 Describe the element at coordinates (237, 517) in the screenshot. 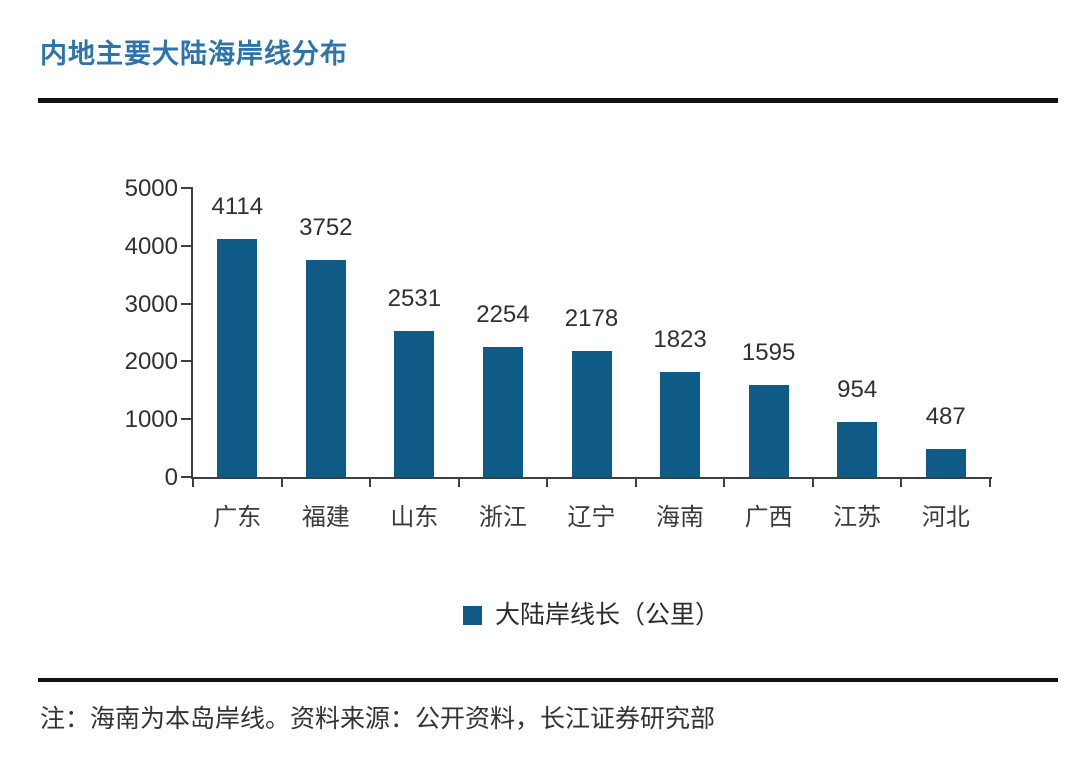

I see `x-axis-label: 广东` at that location.